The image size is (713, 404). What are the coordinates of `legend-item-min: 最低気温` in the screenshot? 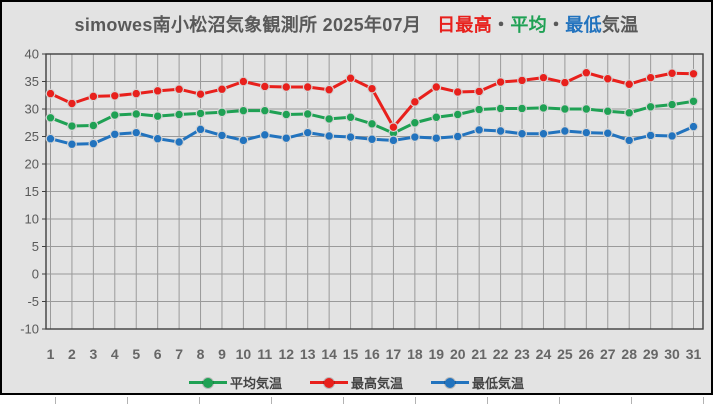 It's located at (477, 382).